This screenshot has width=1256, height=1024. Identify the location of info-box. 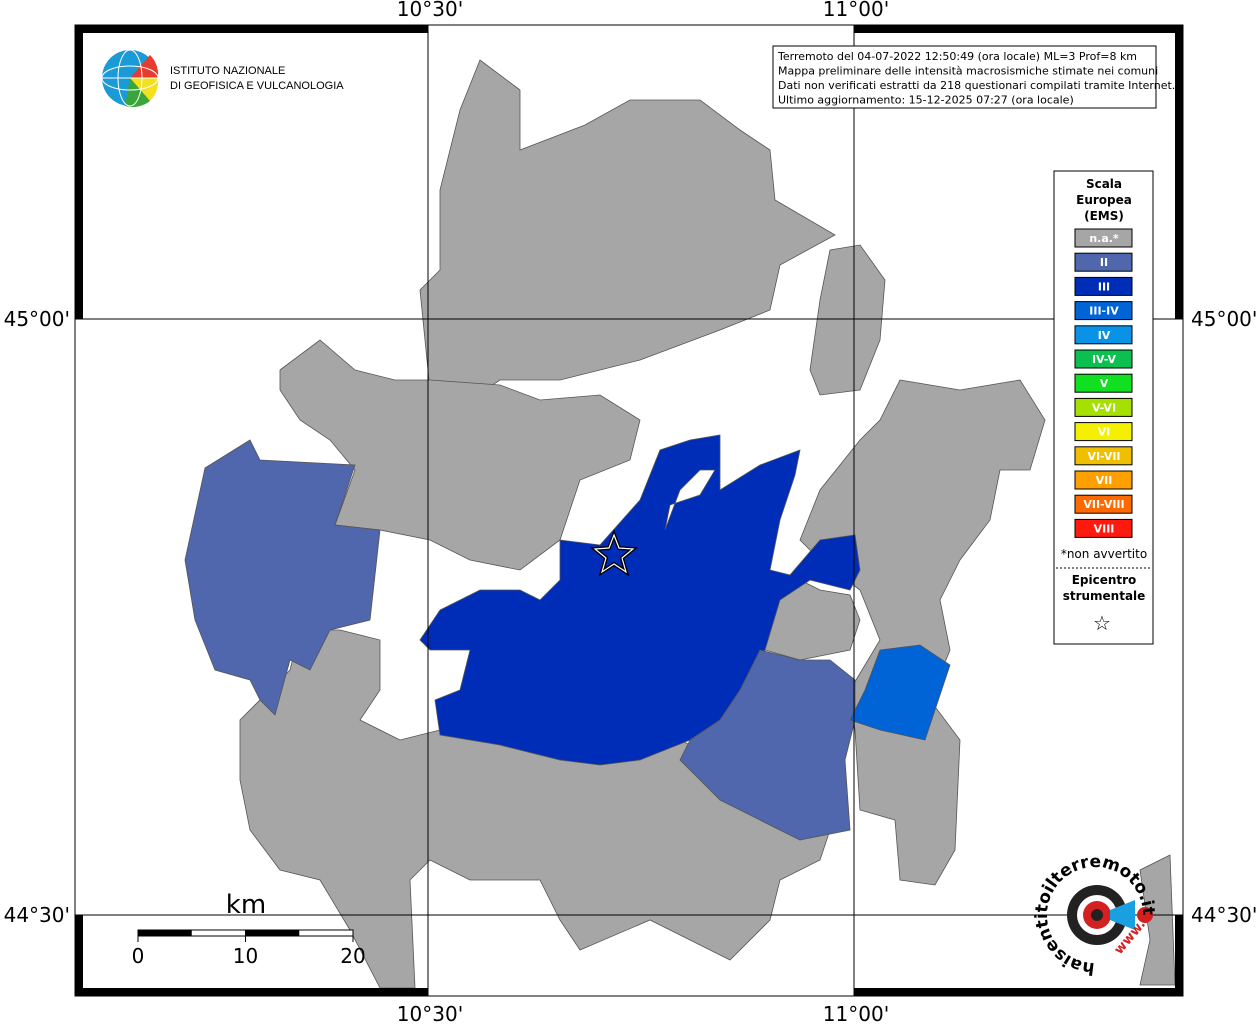
(964, 77).